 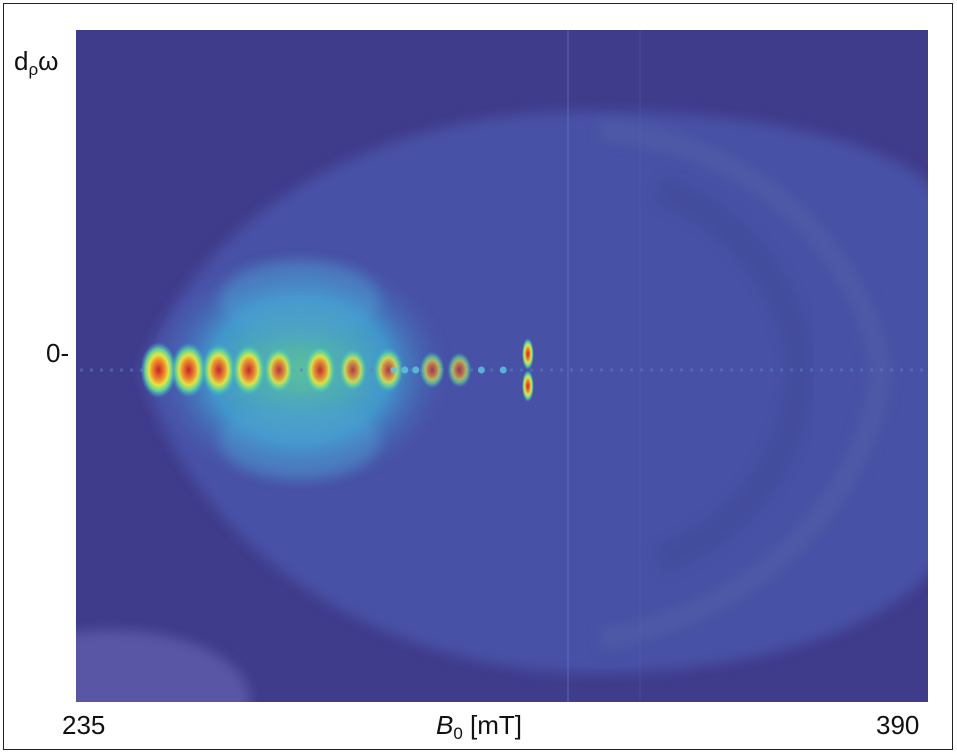 I want to click on x-tick-min: 235, so click(x=84, y=725).